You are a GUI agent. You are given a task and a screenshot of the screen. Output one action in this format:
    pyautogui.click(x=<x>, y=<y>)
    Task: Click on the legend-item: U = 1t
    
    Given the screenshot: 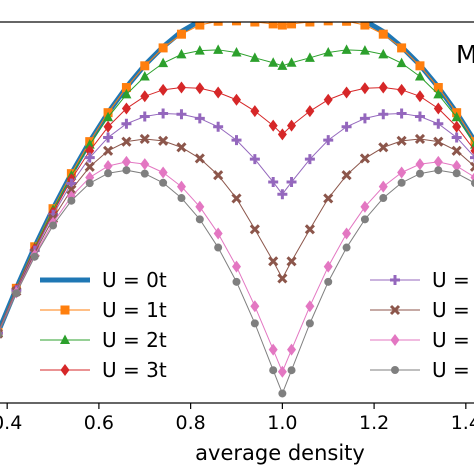 What is the action you would take?
    pyautogui.click(x=103, y=310)
    